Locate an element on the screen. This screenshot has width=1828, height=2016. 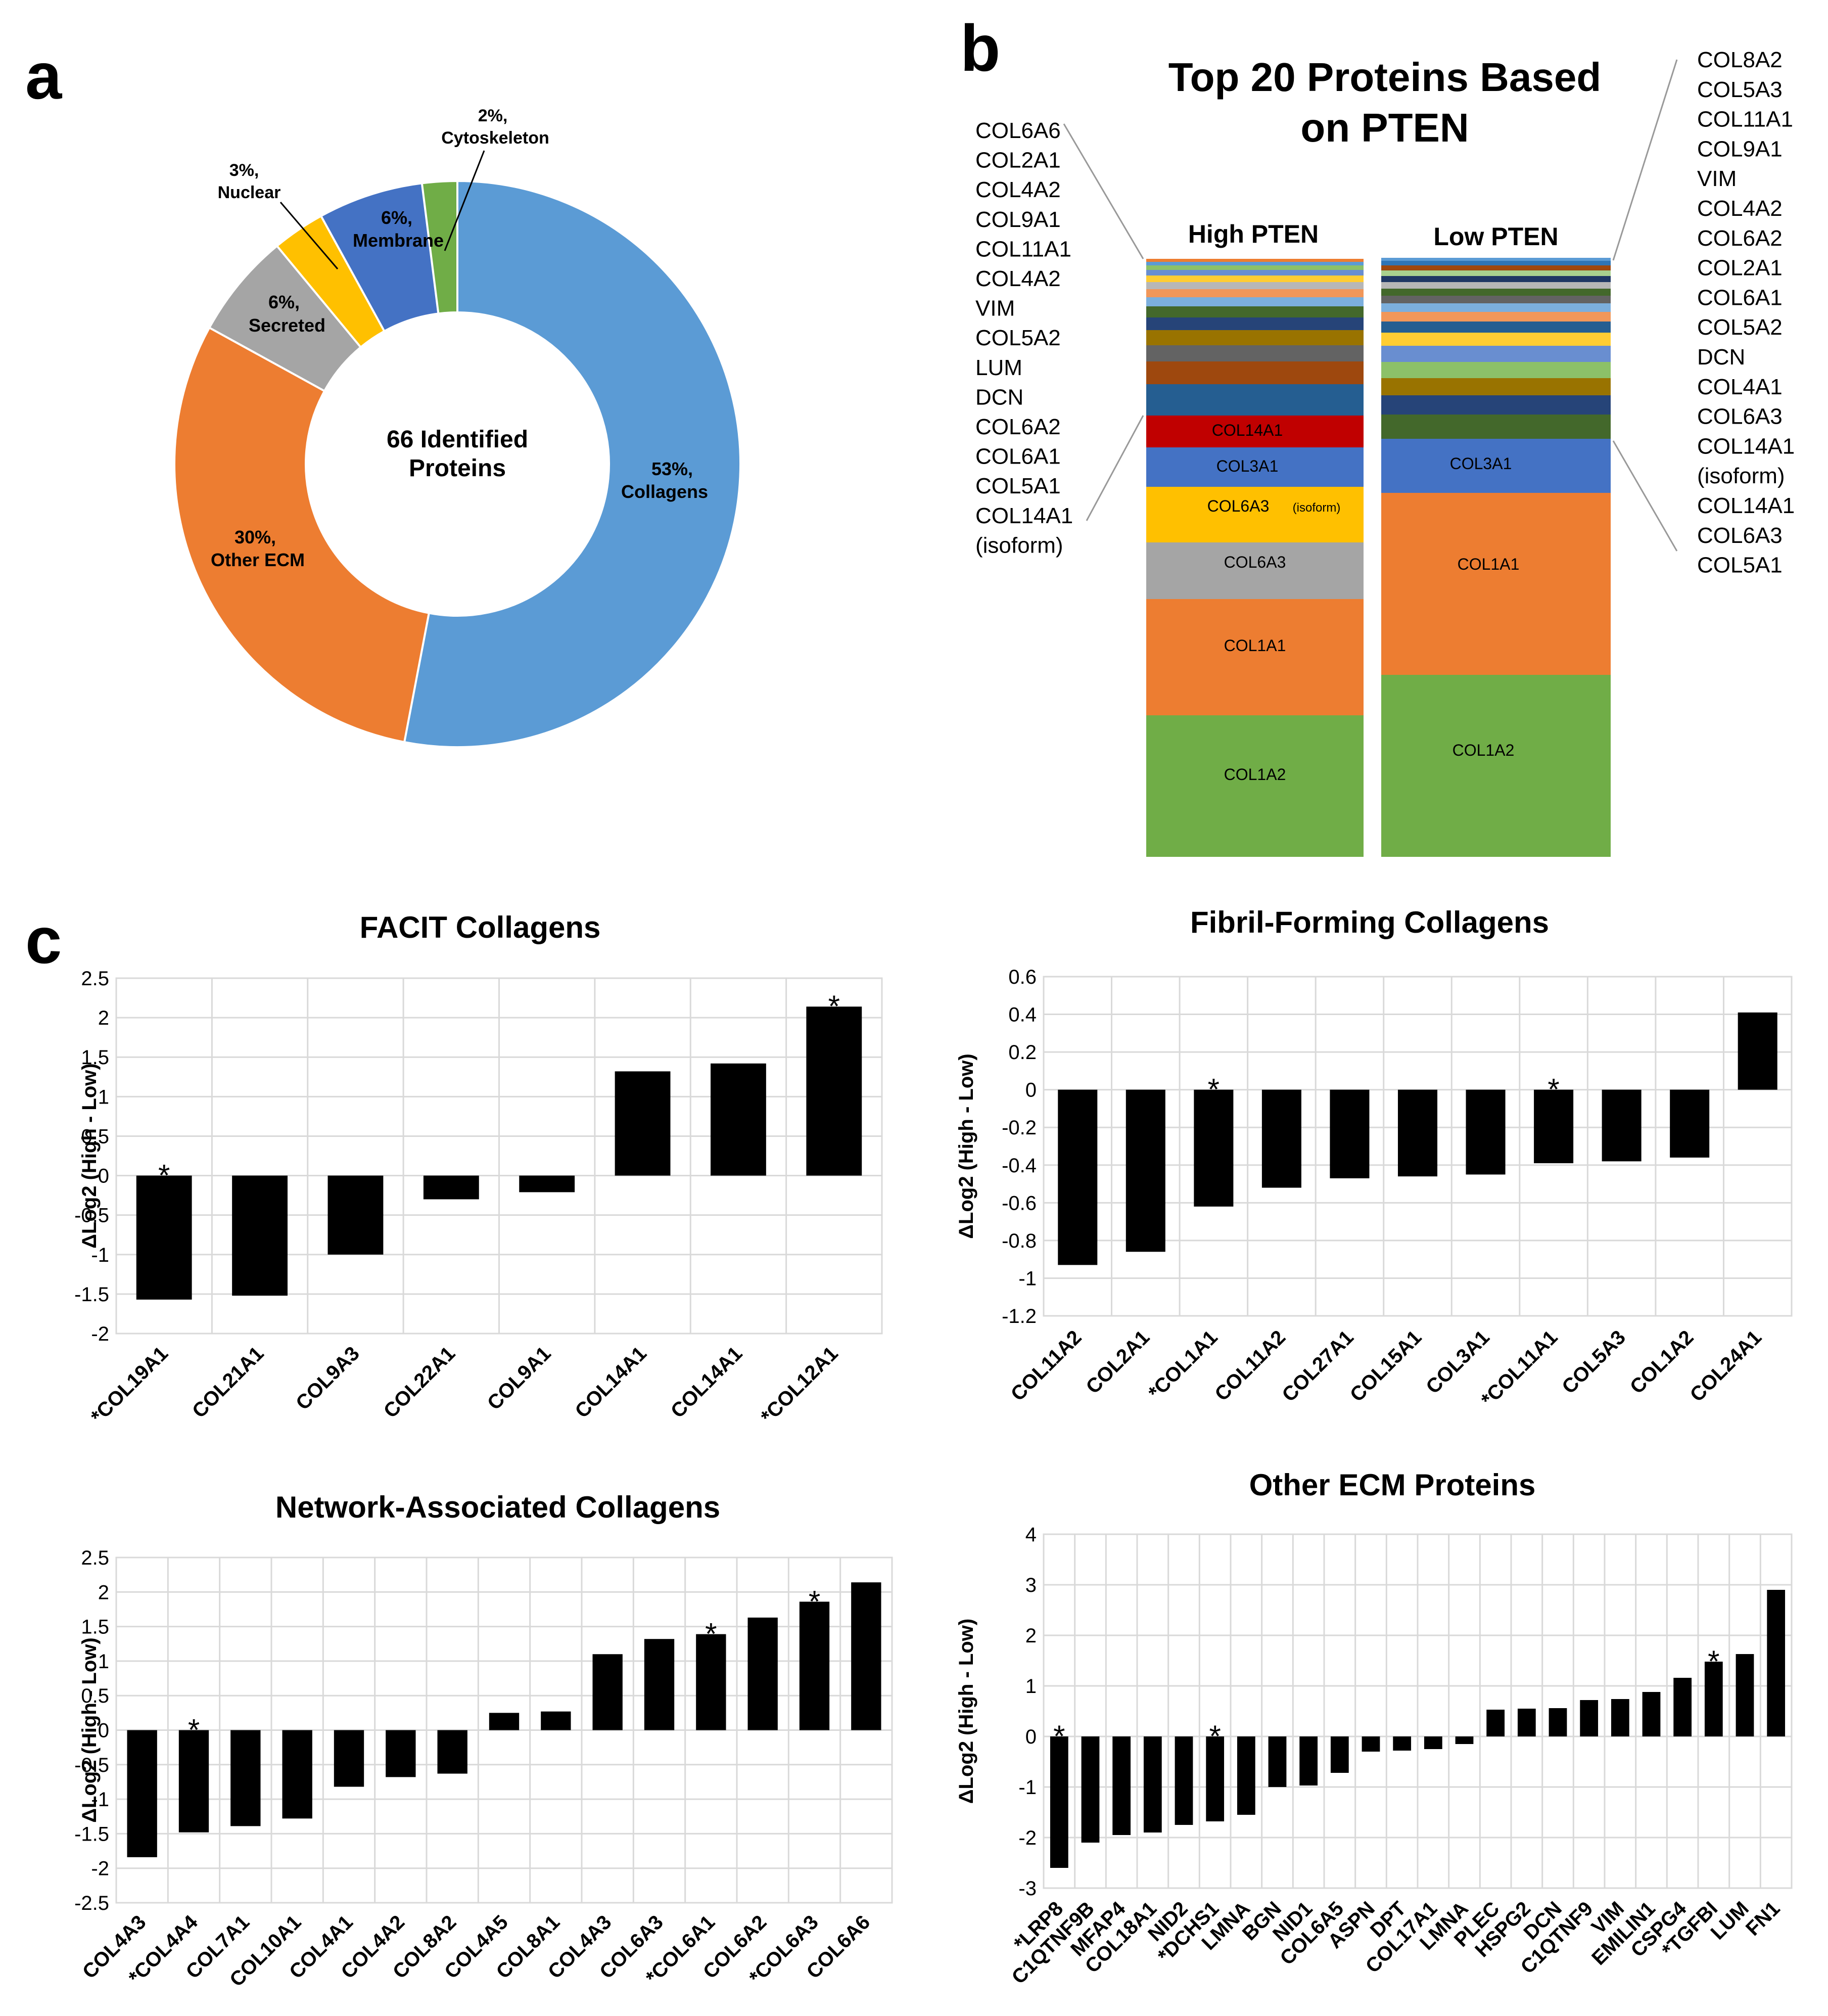
donut-label-nuclear-name: Nuclear is located at coordinates (249, 193).